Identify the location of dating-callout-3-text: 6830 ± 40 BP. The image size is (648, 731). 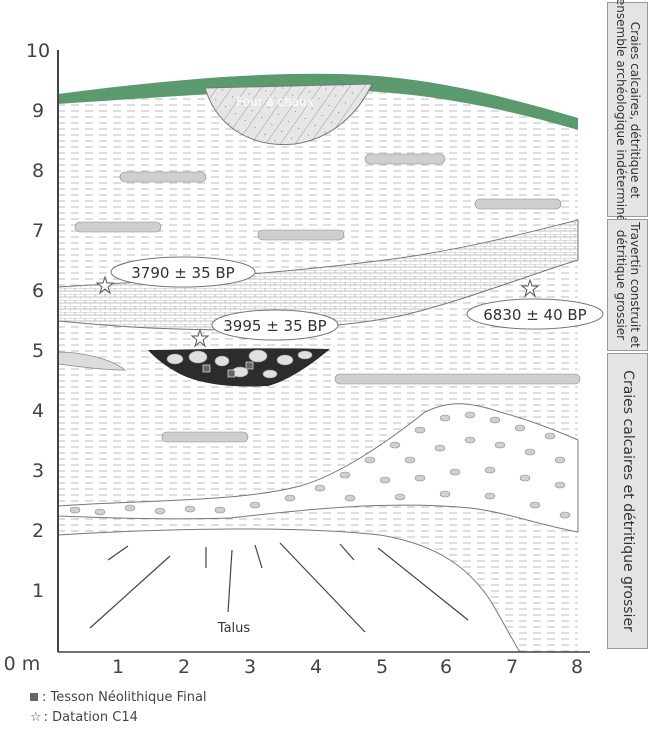
(534, 315).